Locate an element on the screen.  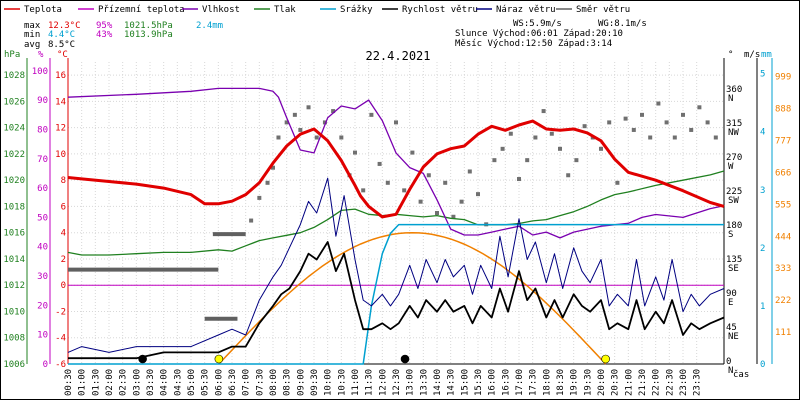
unit-wind: m/s is located at coordinates (752, 55).